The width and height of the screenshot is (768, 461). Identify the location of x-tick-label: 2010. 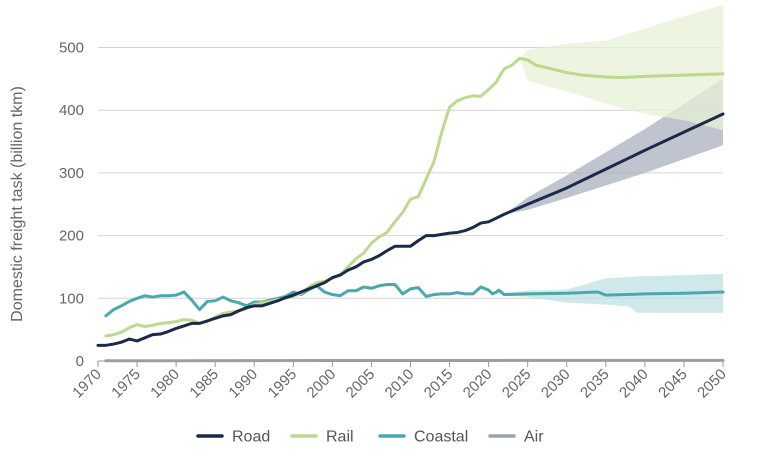
(400, 384).